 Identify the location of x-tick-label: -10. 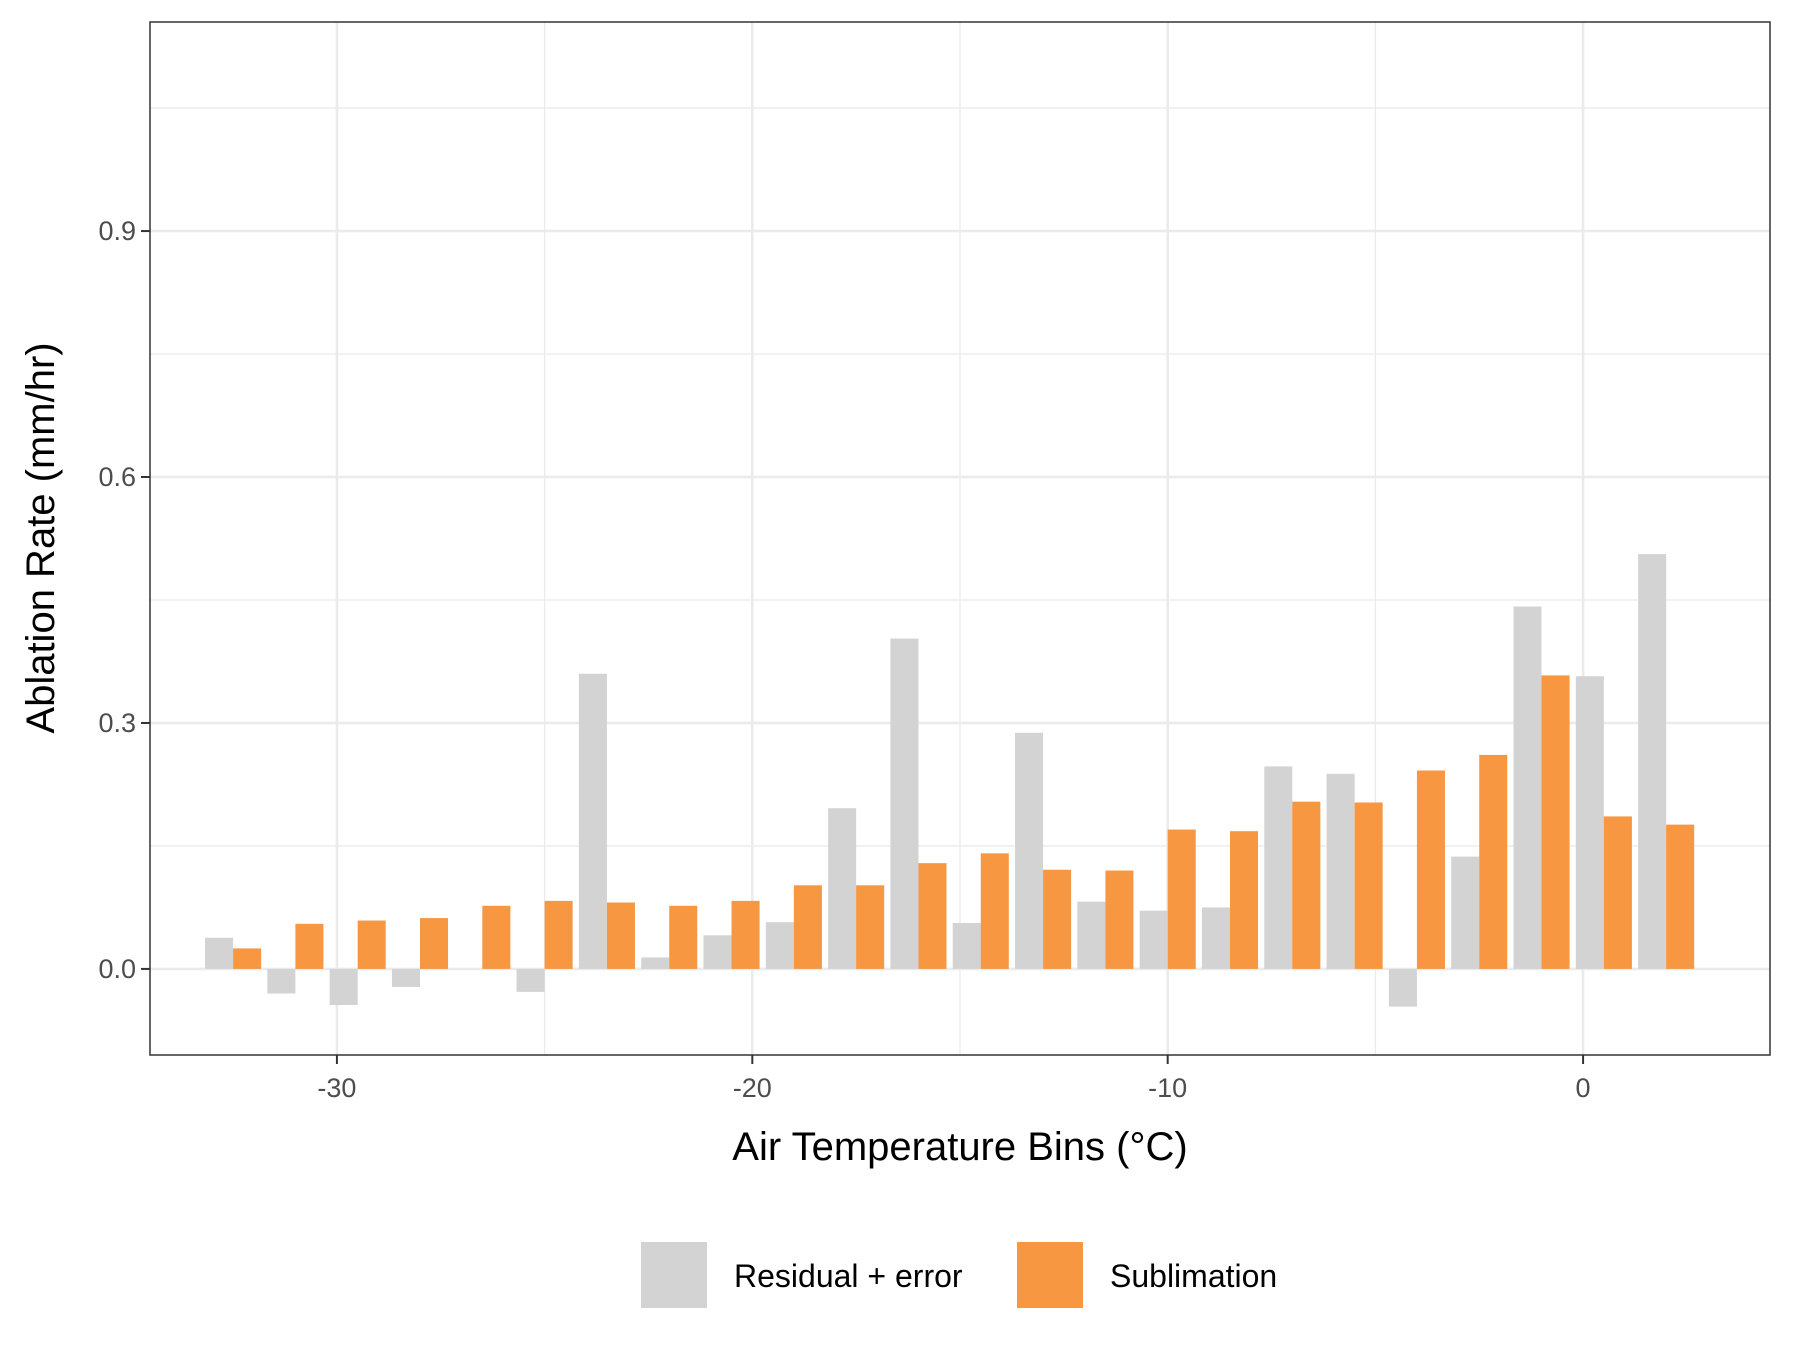
(1167, 1088).